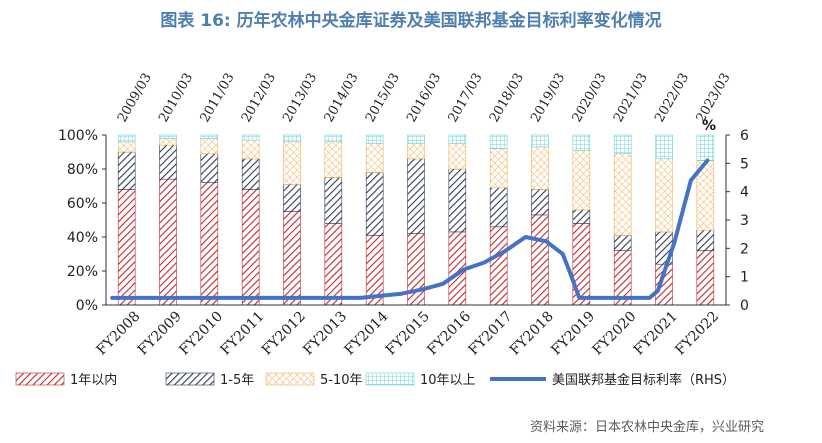 This screenshot has width=822, height=443. What do you see at coordinates (259, 98) in the screenshot?
I see `top-date-label: 2012/03` at bounding box center [259, 98].